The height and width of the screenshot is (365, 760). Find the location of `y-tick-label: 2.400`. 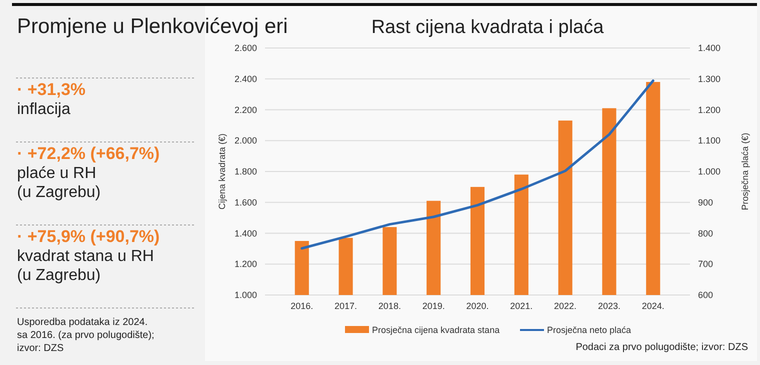

y-tick-label: 2.400 is located at coordinates (245, 79).